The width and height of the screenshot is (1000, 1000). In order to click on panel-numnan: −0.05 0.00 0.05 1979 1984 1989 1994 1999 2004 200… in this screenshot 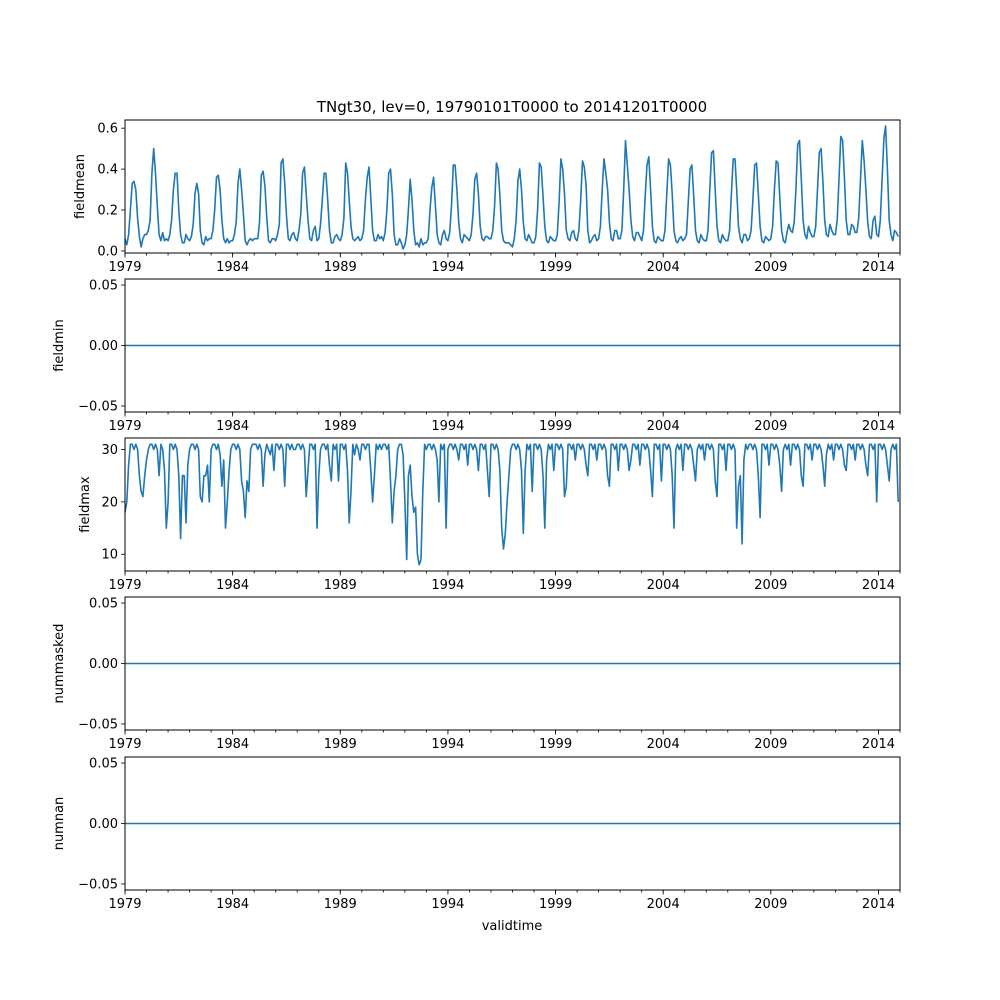, I will do `click(476, 834)`.